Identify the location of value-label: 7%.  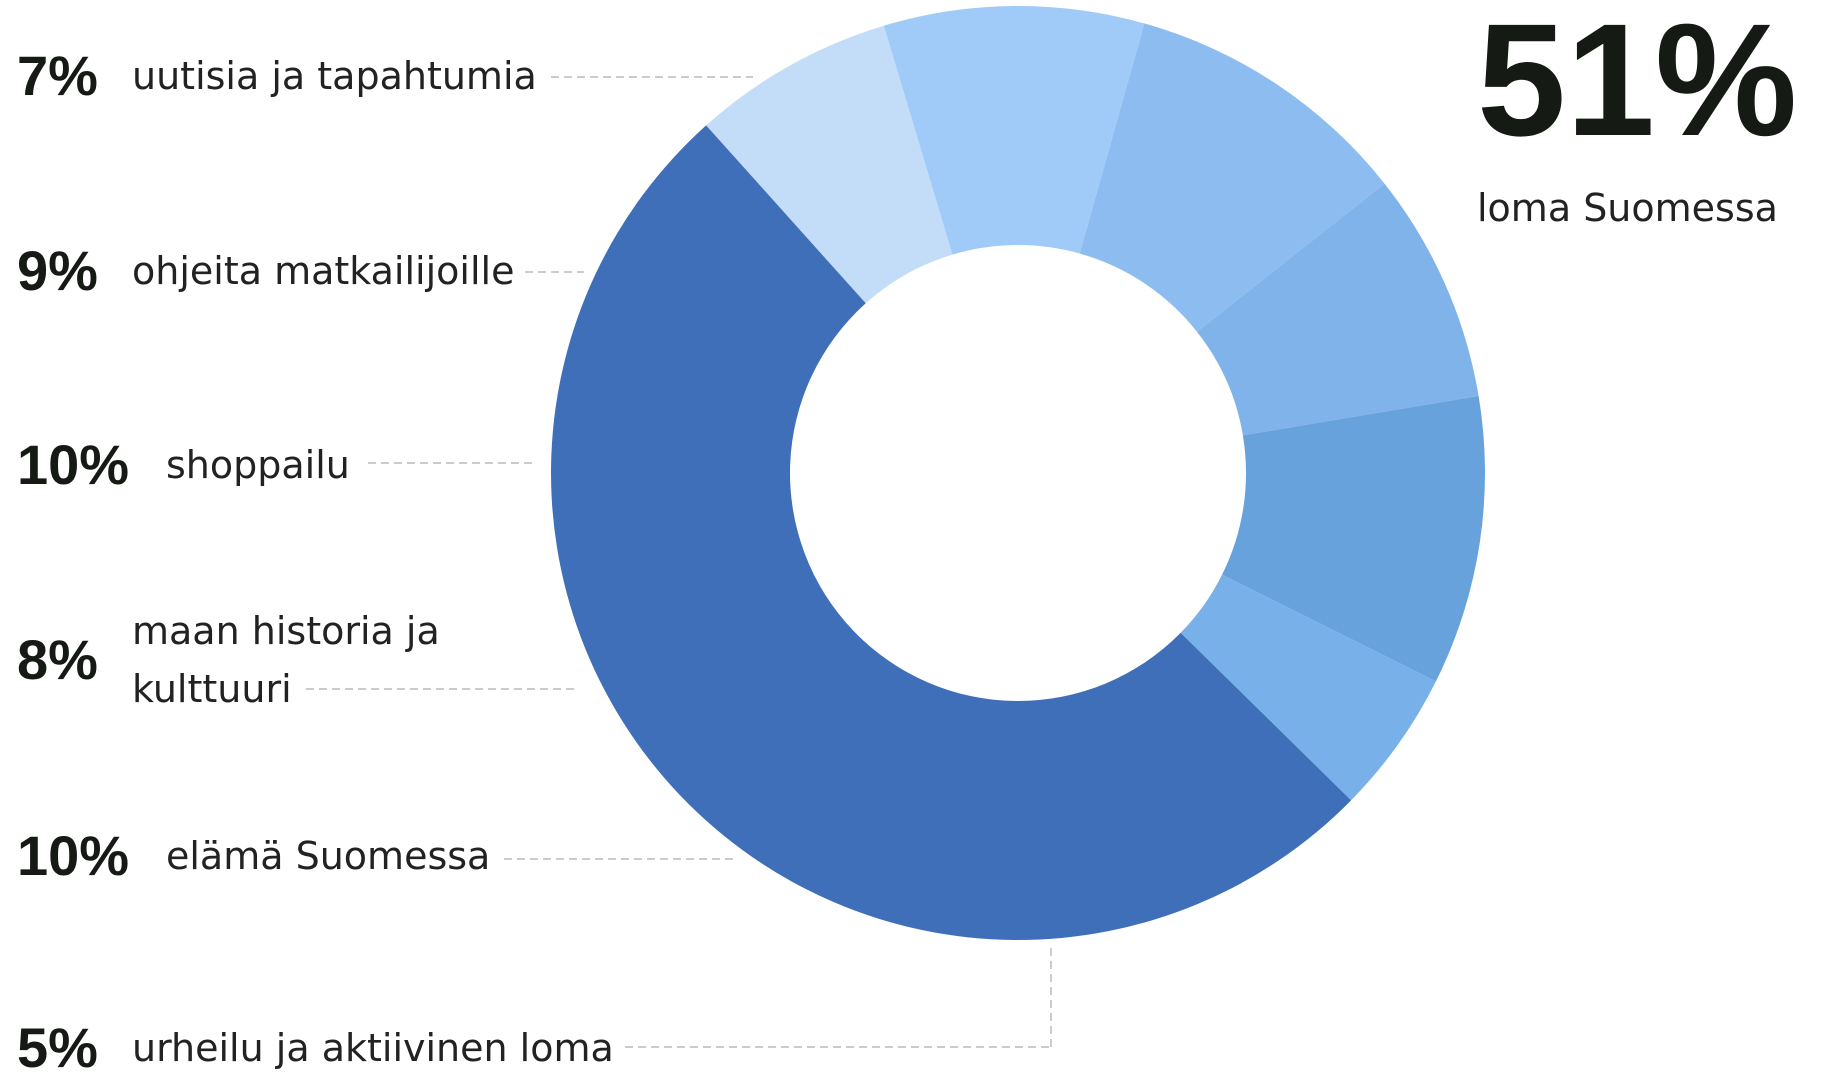
(57, 75).